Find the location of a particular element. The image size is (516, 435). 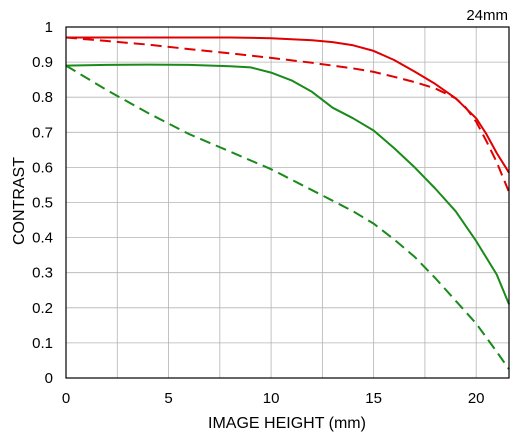

y-tick-label-8: 0.8 is located at coordinates (42, 97).